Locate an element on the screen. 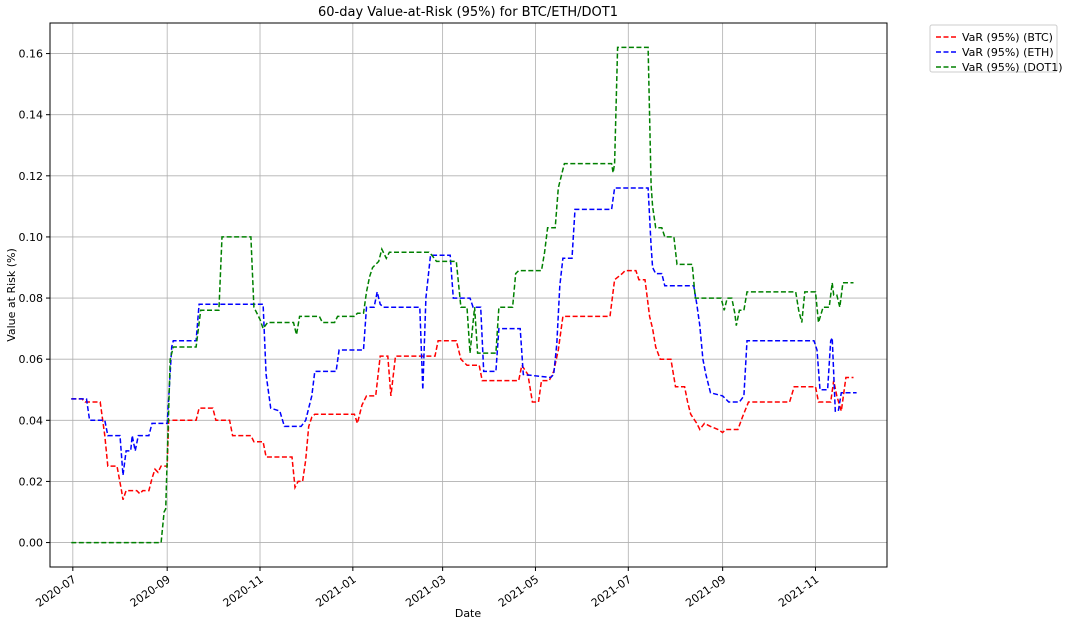 The width and height of the screenshot is (1065, 627). y-tick-label: 0.10 is located at coordinates (31, 237).